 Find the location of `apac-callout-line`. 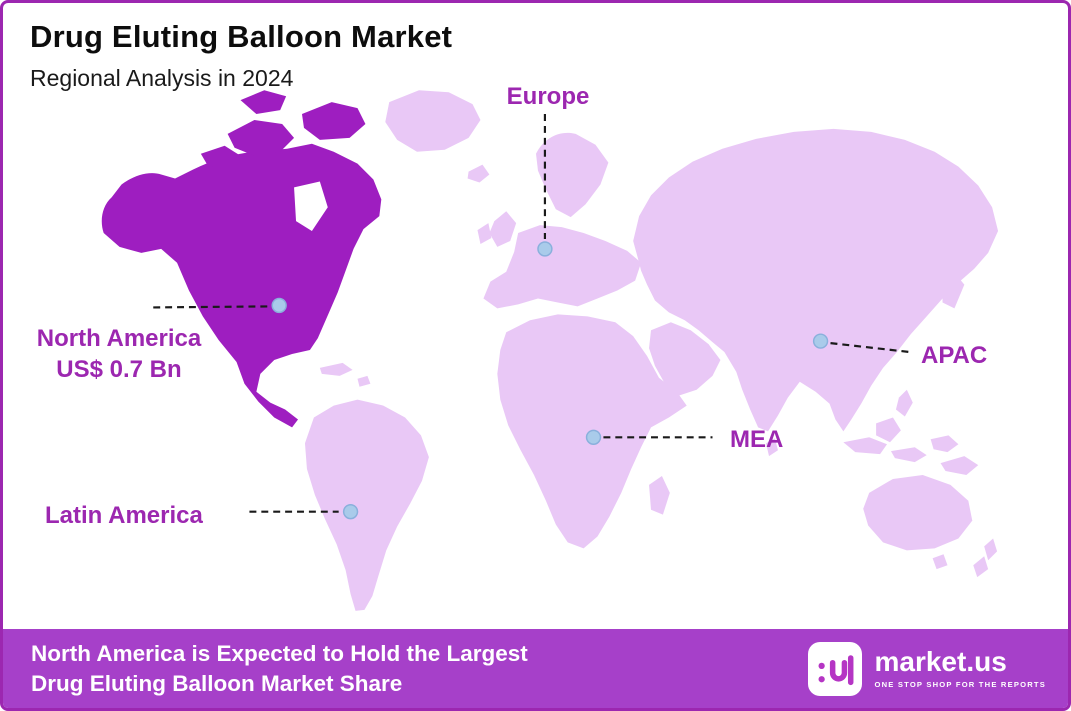

apac-callout-line is located at coordinates (870, 348).